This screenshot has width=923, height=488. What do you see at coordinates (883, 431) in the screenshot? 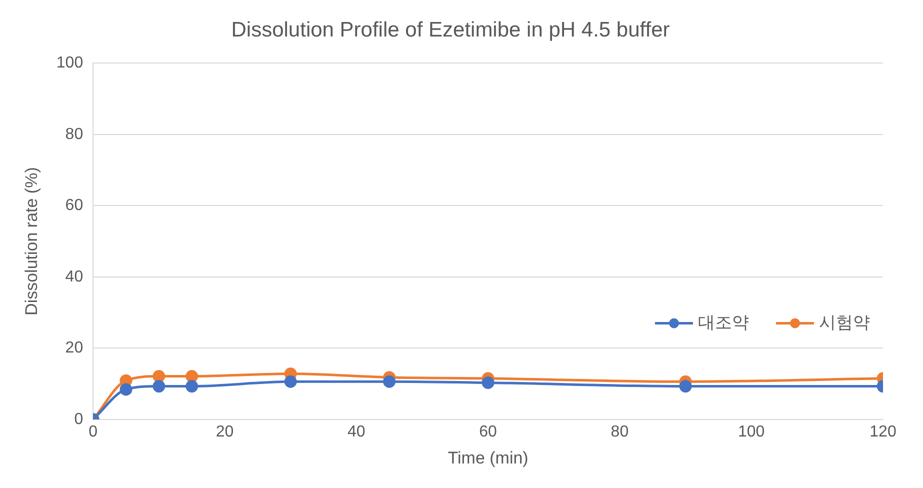
I see `x-tick-label: 120` at bounding box center [883, 431].